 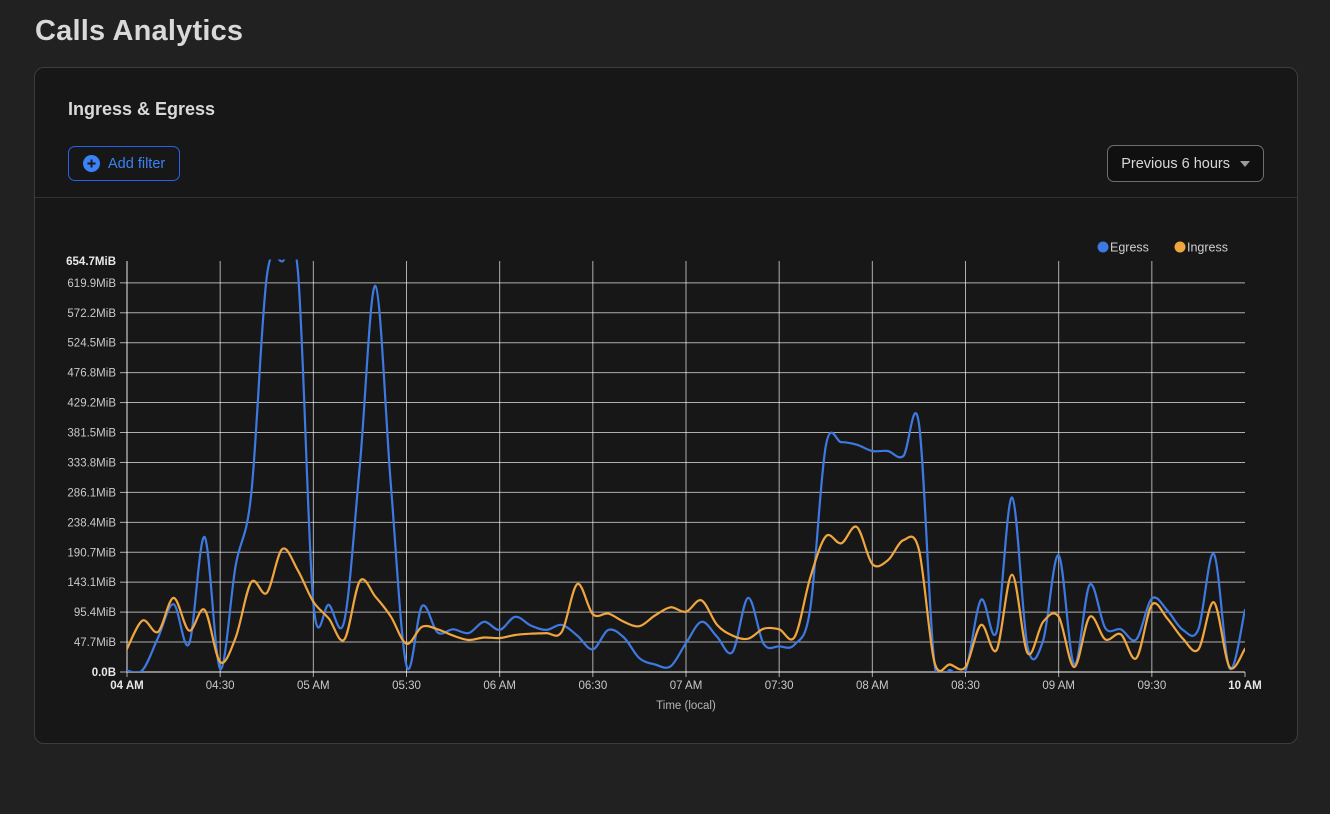 I want to click on panel-divider, so click(x=666, y=197).